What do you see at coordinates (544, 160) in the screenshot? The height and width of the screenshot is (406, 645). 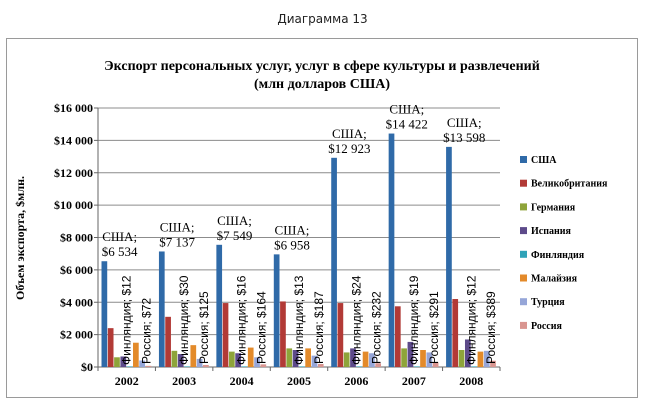 I see `legend-label: США` at bounding box center [544, 160].